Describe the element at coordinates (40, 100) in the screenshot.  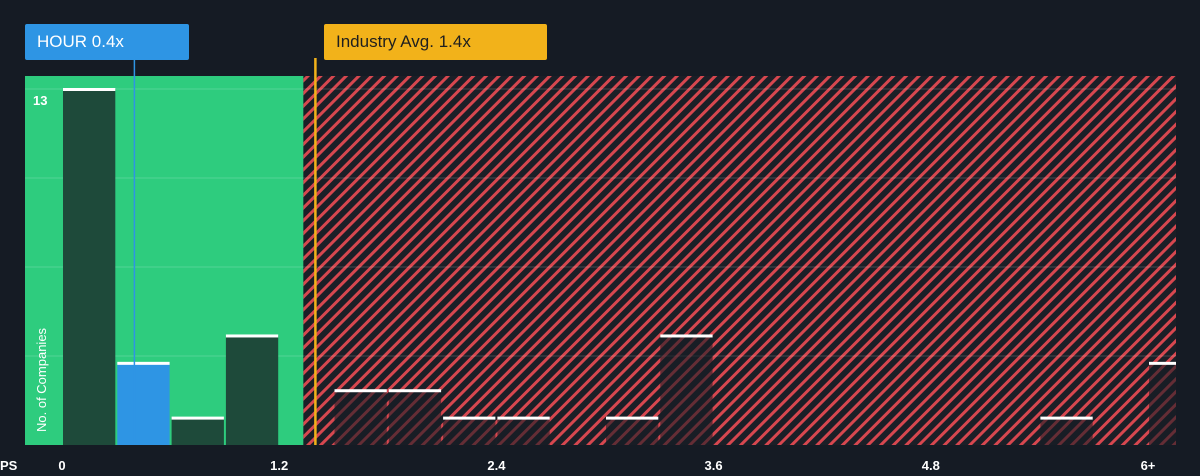
I see `y-tick-label: 13` at that location.